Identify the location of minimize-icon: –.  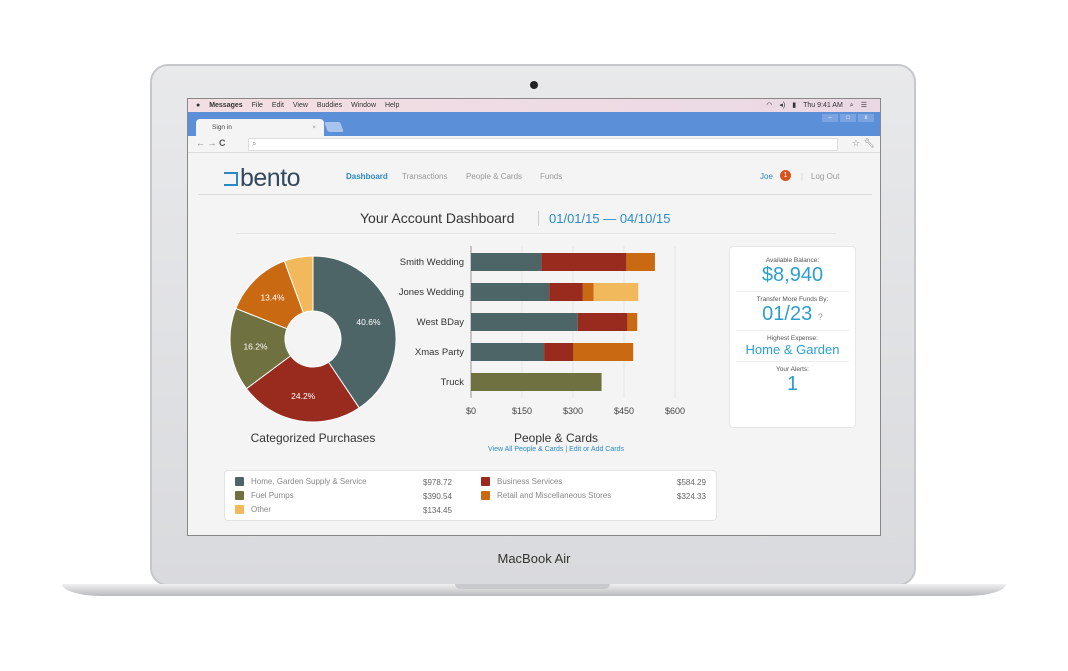
(830, 118).